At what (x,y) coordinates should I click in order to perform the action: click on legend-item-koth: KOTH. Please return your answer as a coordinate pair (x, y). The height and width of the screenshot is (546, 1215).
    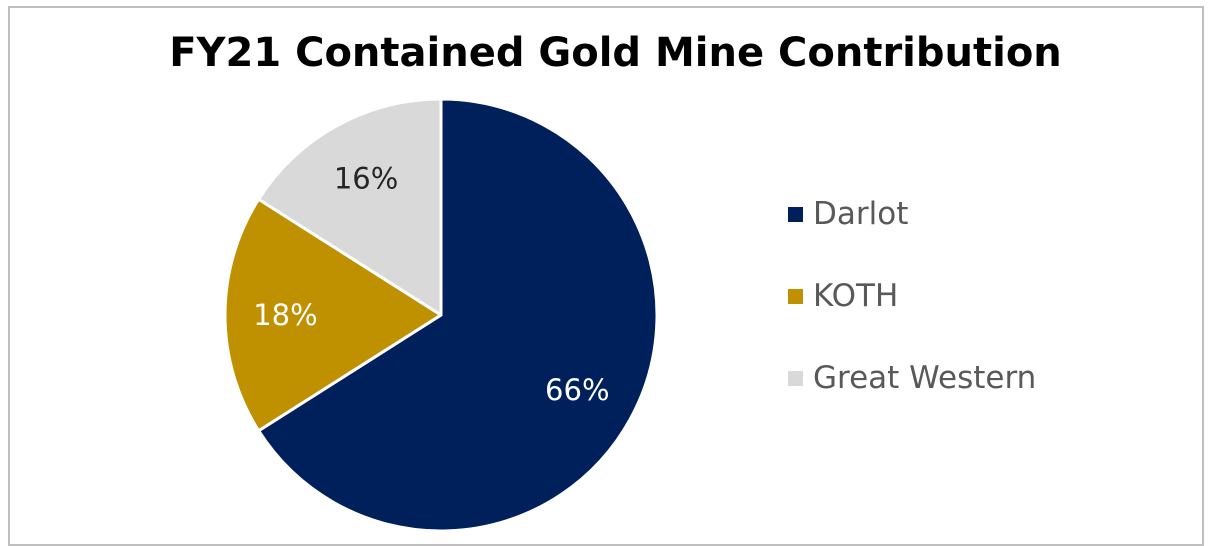
    Looking at the image, I should click on (912, 296).